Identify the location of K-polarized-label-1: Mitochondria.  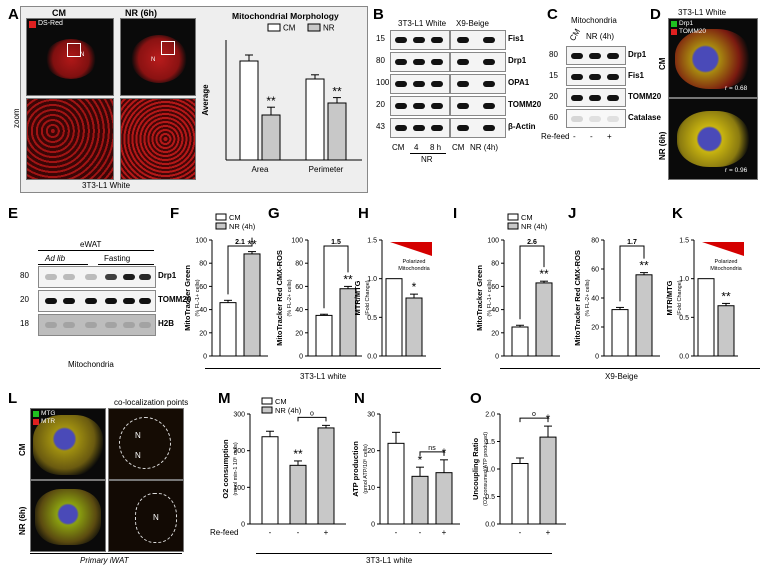
(726, 269).